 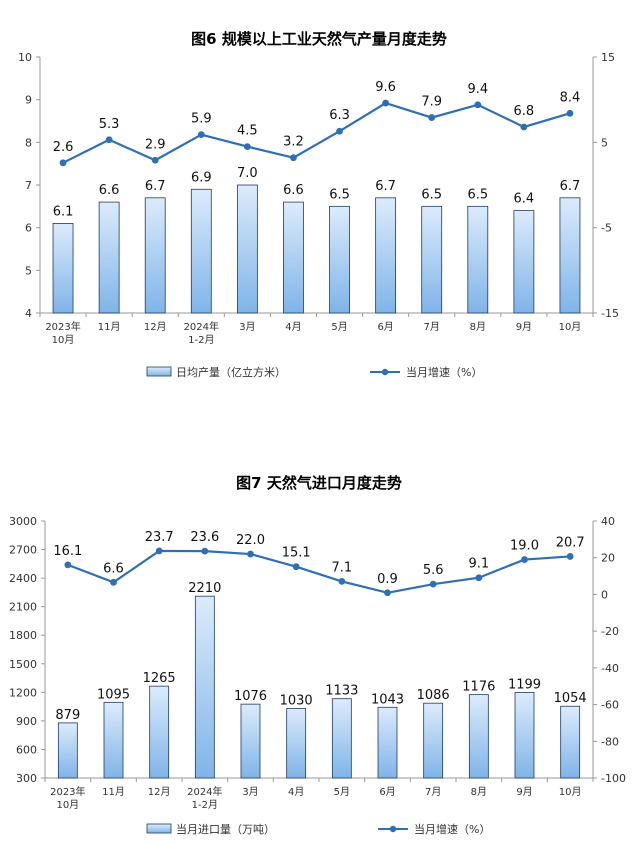 I want to click on growth-value-label: 8.4, so click(x=570, y=97).